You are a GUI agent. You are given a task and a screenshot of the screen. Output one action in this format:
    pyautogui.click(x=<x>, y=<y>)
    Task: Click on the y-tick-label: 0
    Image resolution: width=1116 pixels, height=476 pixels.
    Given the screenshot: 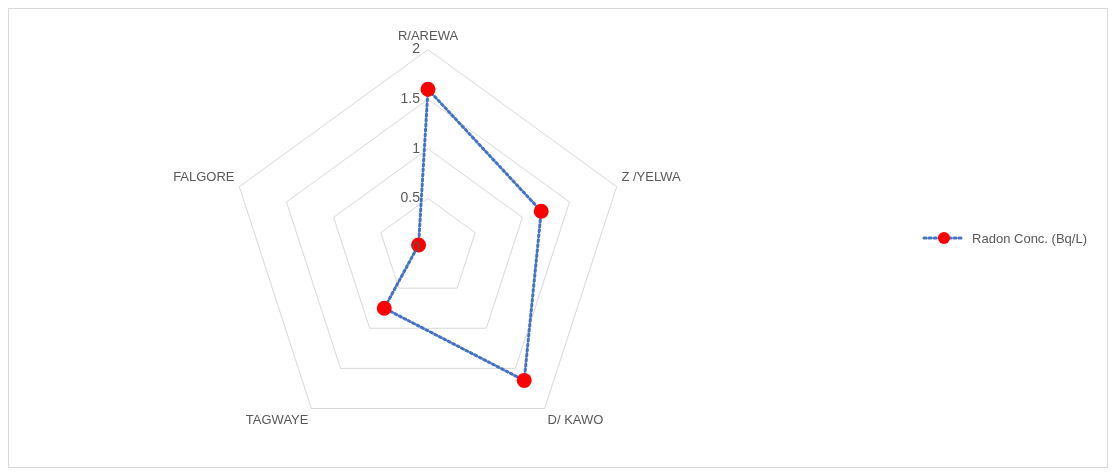 What is the action you would take?
    pyautogui.click(x=416, y=246)
    